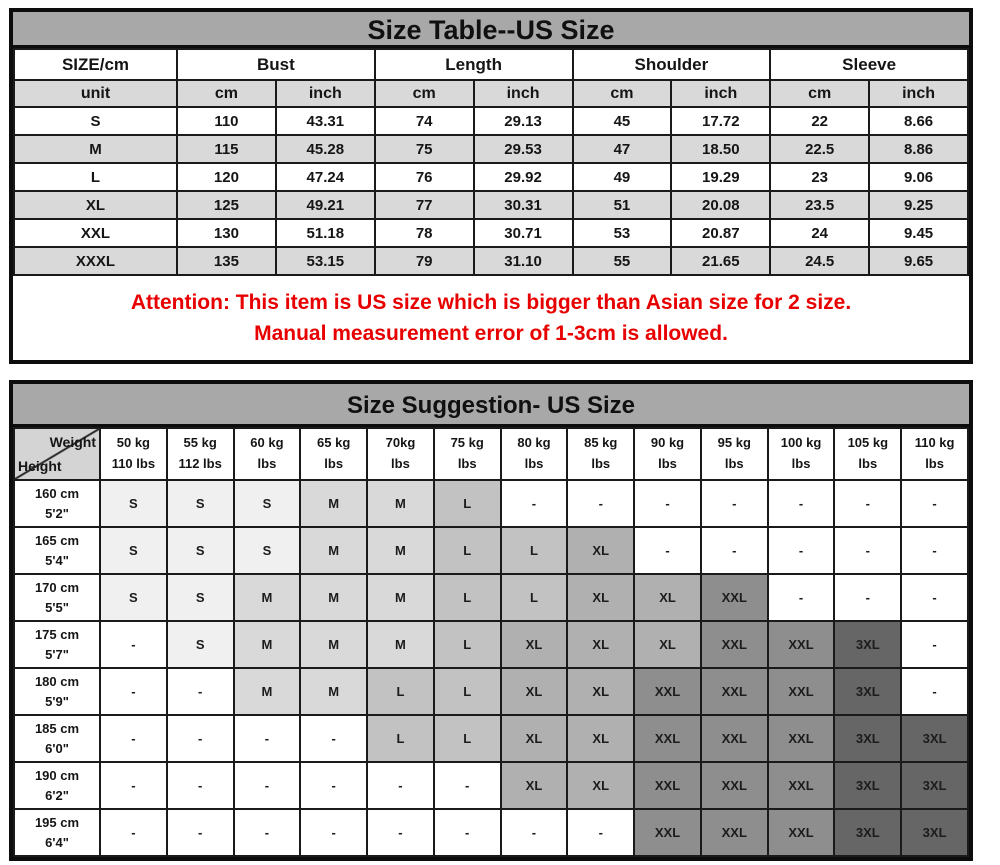 Image resolution: width=1000 pixels, height=865 pixels. What do you see at coordinates (57, 654) in the screenshot?
I see `height-ft-label: 5'7"` at bounding box center [57, 654].